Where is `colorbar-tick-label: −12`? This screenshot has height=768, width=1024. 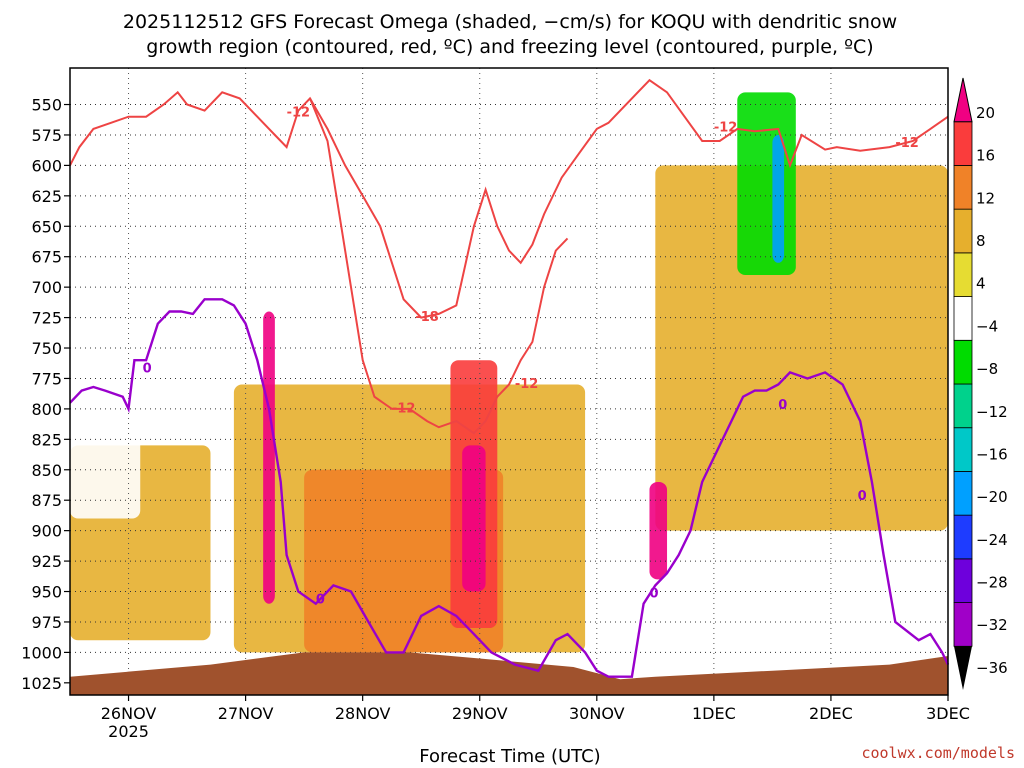 colorbar-tick-label: −12 is located at coordinates (992, 412).